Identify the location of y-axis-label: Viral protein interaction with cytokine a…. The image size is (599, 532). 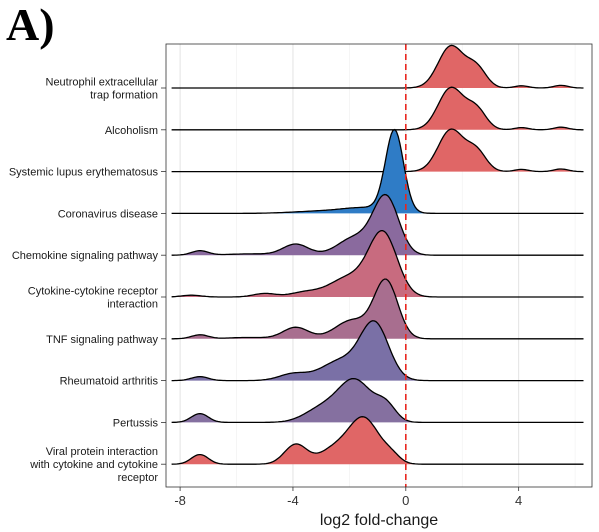
(93, 465).